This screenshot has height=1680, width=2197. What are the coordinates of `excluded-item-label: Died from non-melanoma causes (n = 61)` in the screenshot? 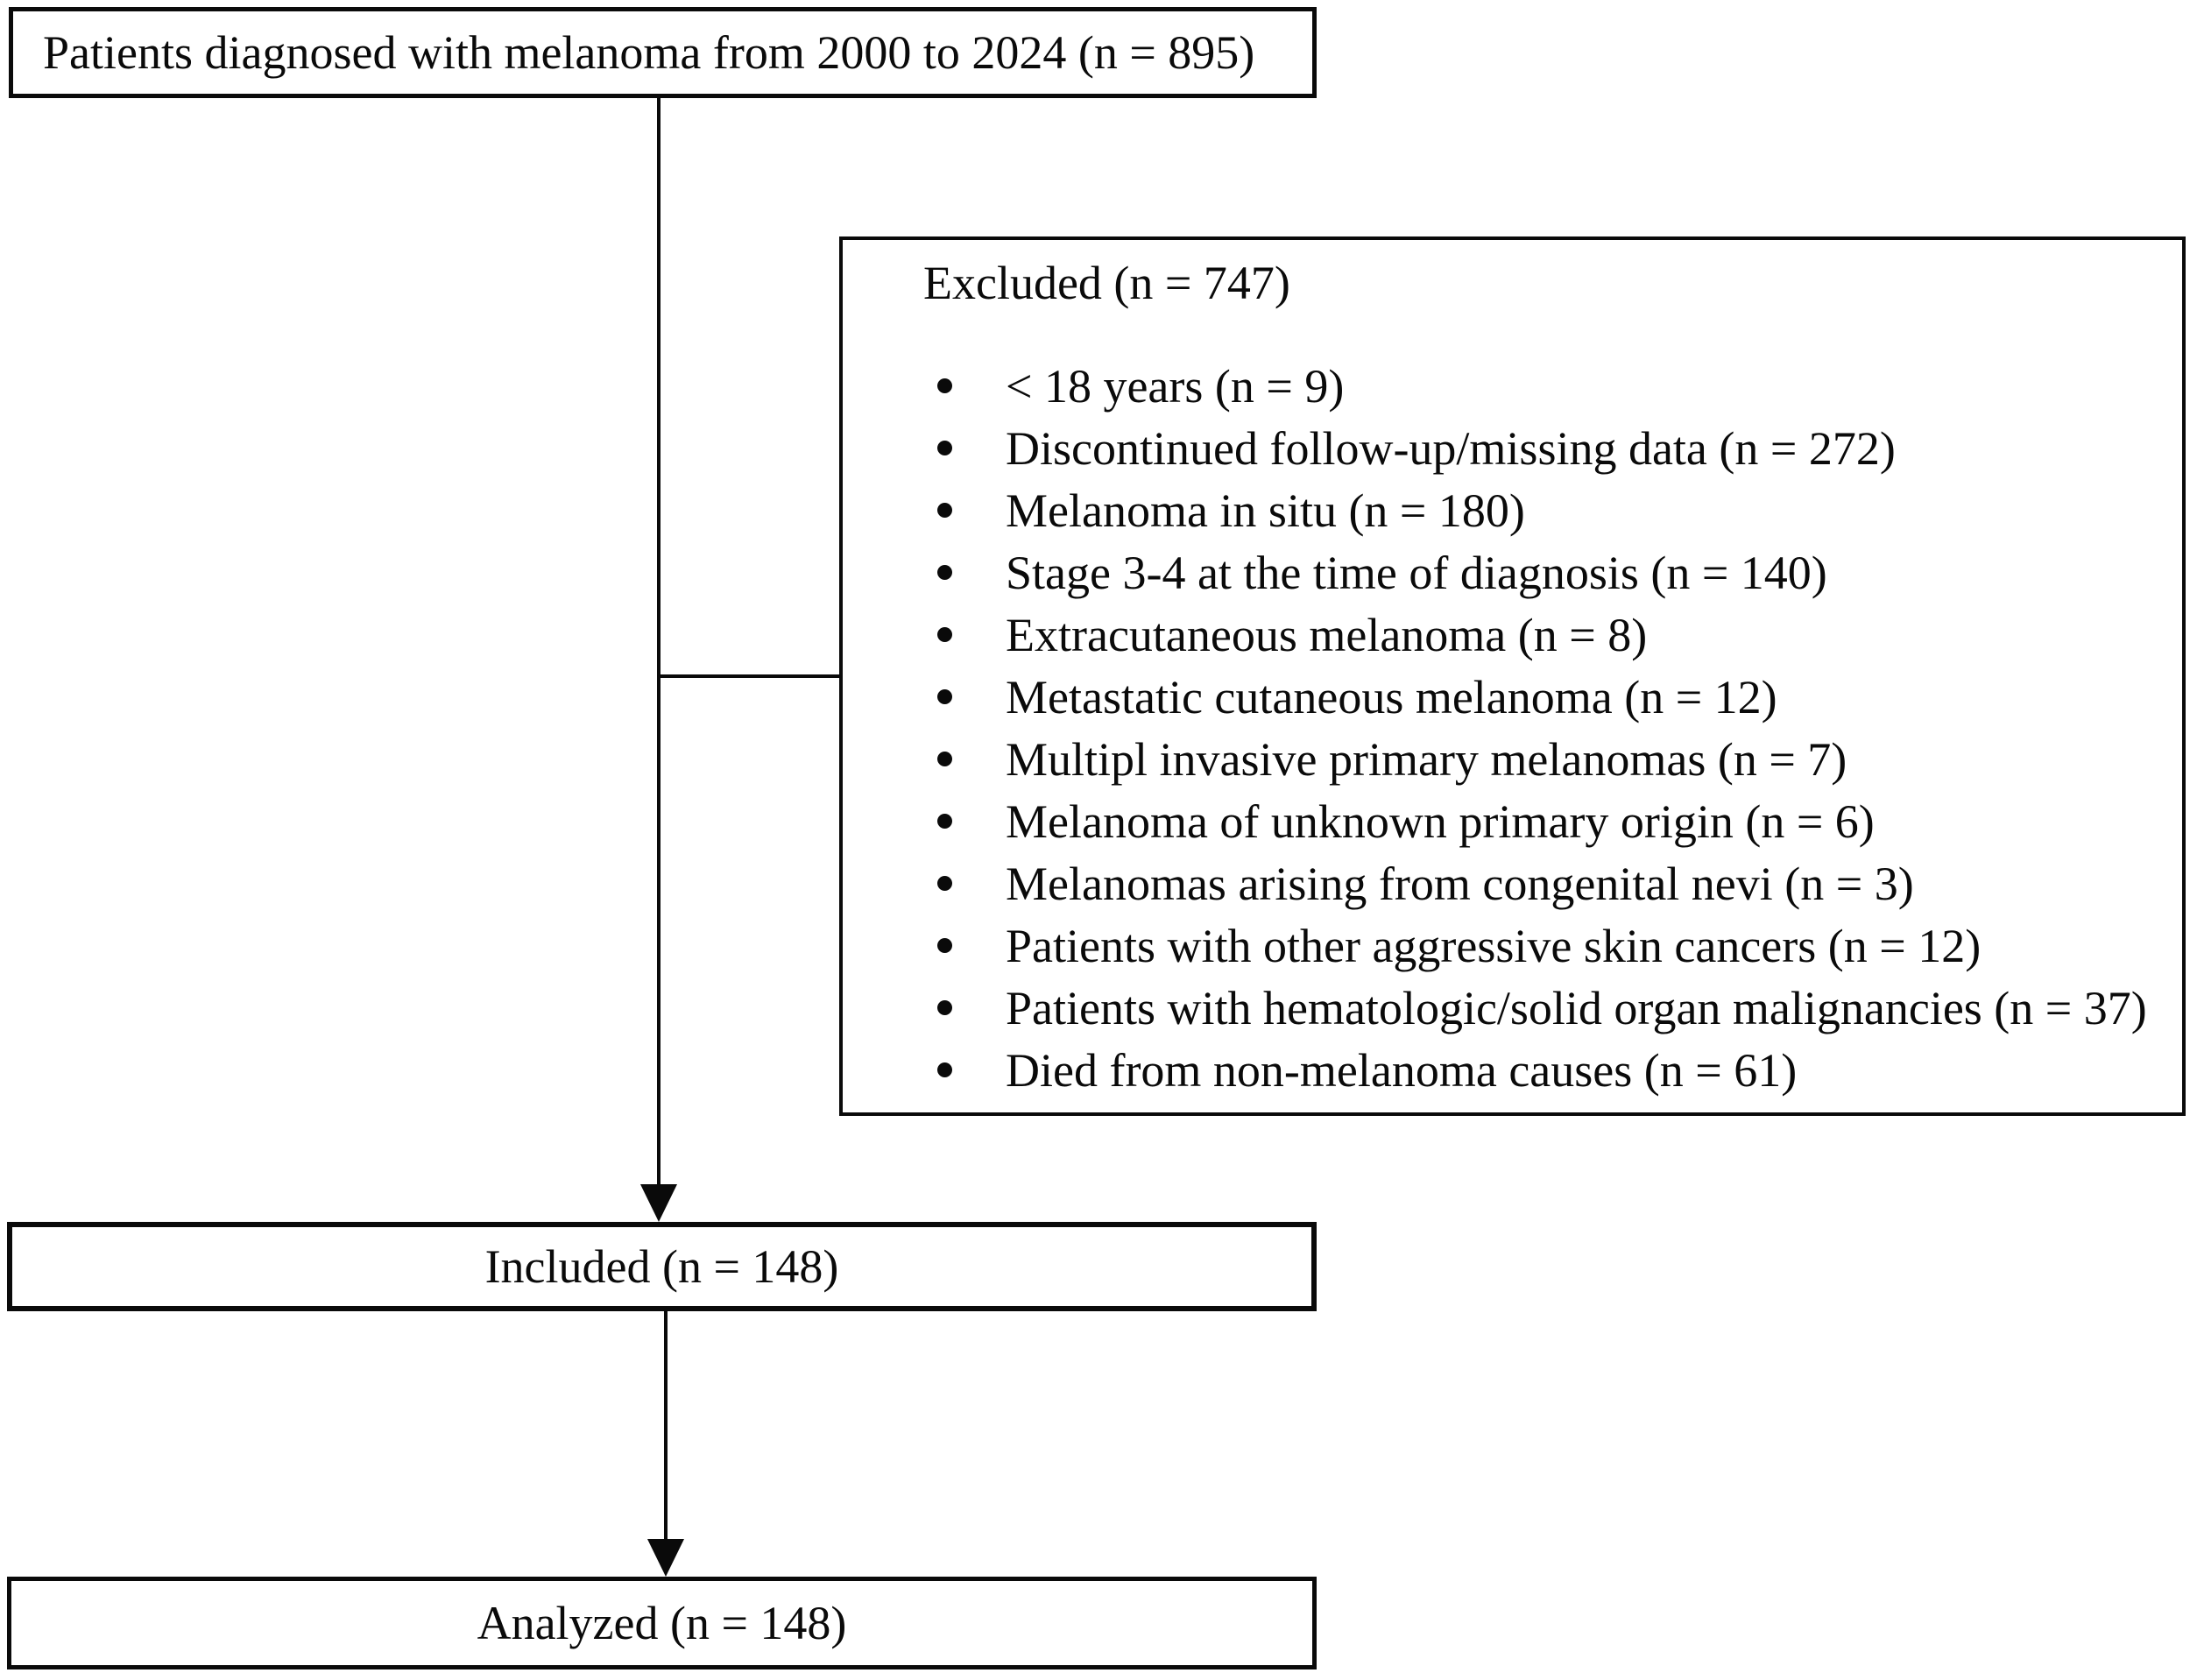 It's located at (1402, 1070).